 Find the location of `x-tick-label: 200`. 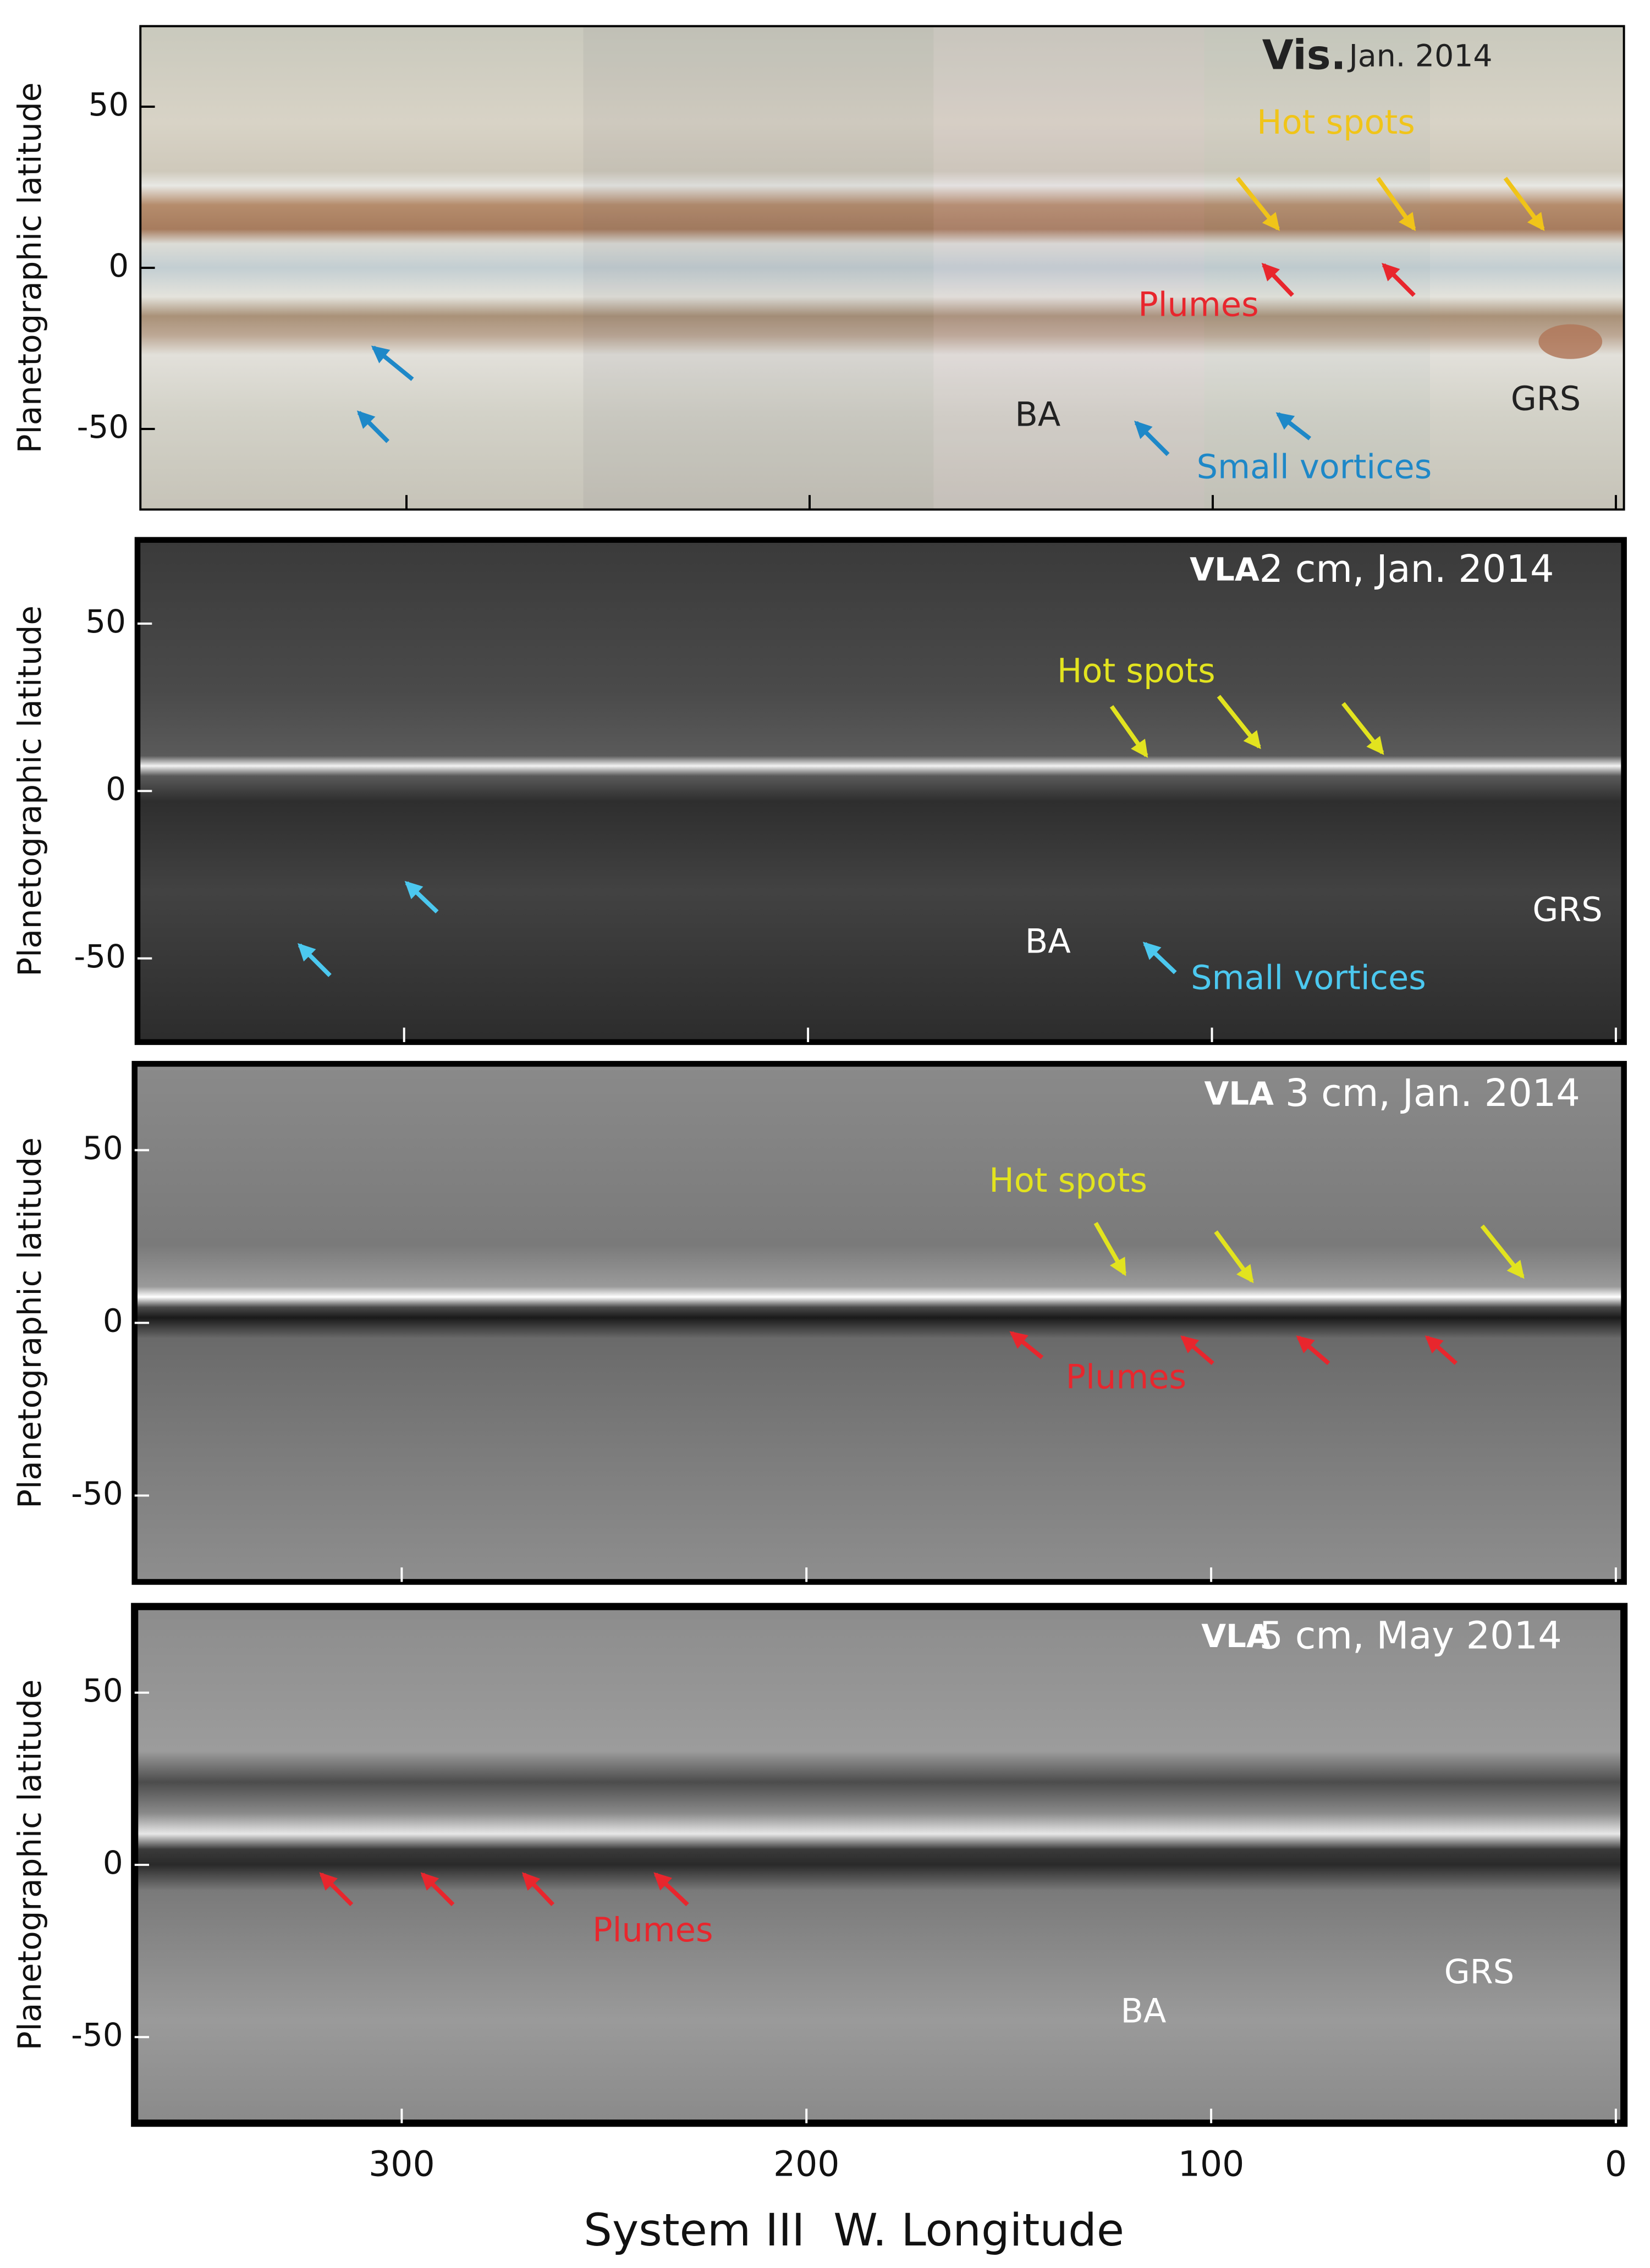

x-tick-label: 200 is located at coordinates (806, 2164).